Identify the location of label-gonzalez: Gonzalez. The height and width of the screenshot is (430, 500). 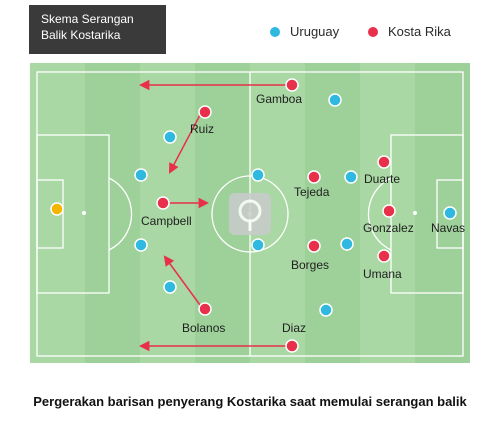
(388, 228).